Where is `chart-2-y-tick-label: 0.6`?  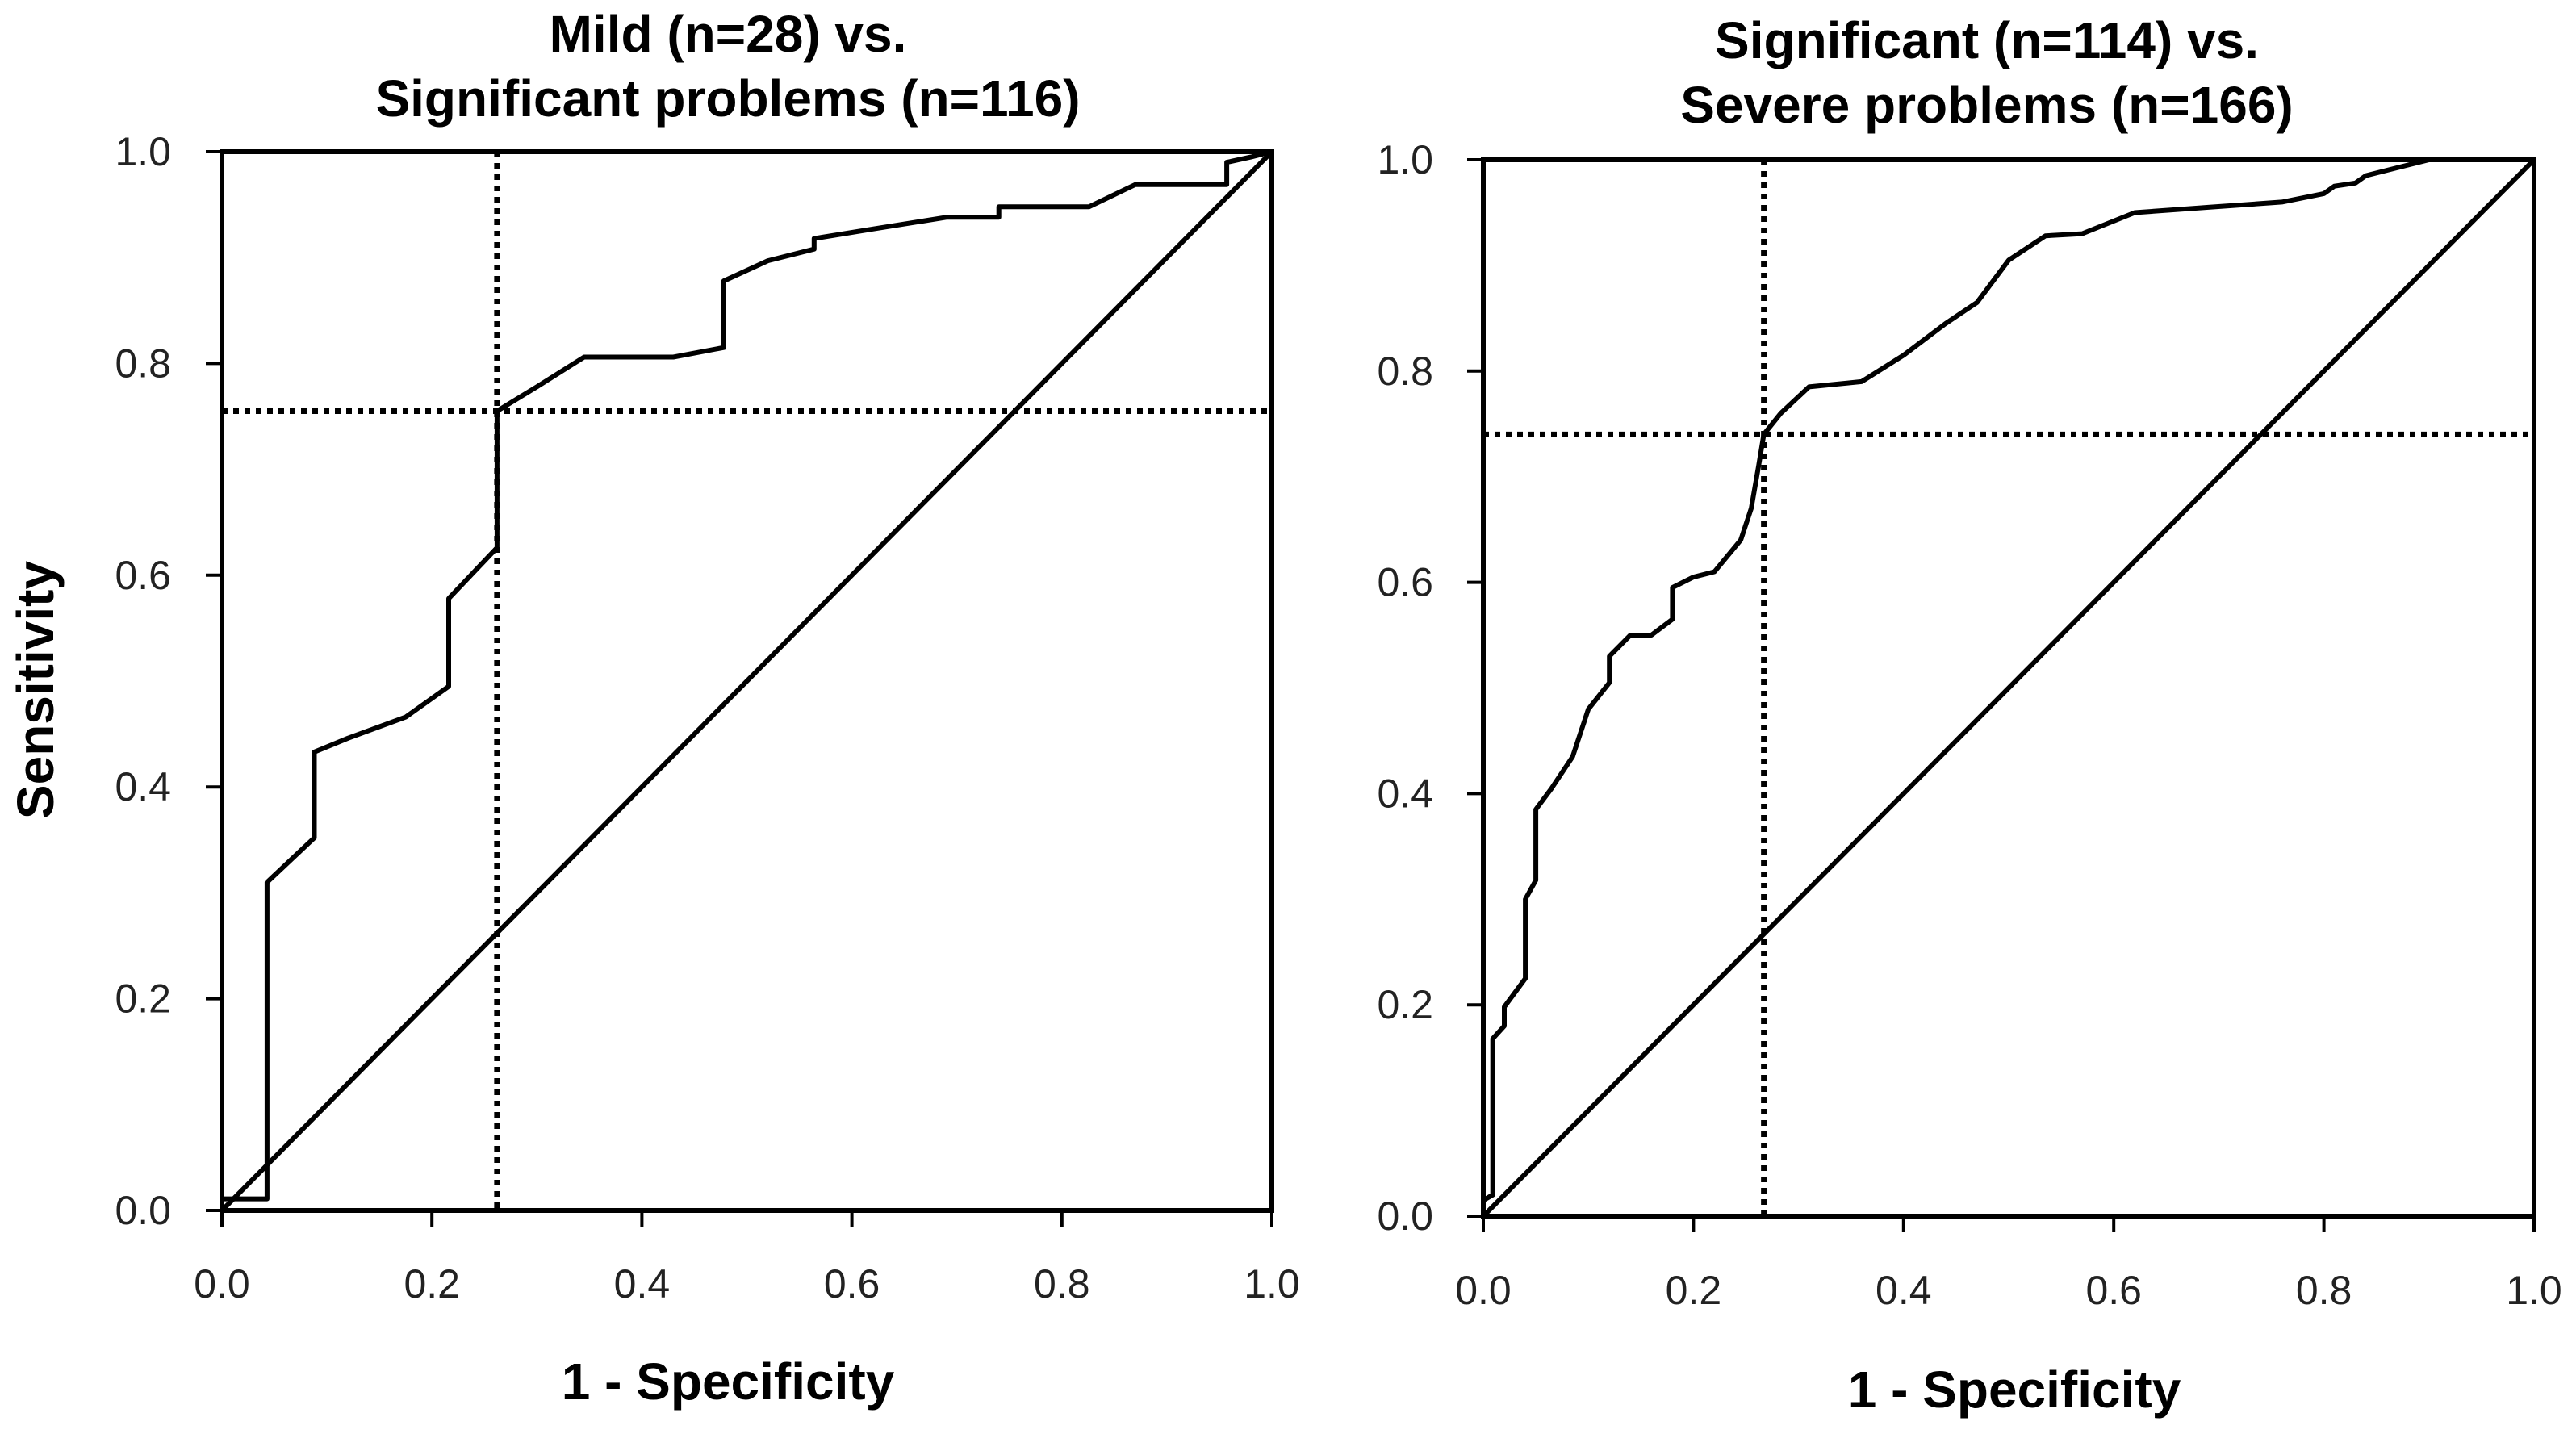
chart-2-y-tick-label: 0.6 is located at coordinates (1405, 582).